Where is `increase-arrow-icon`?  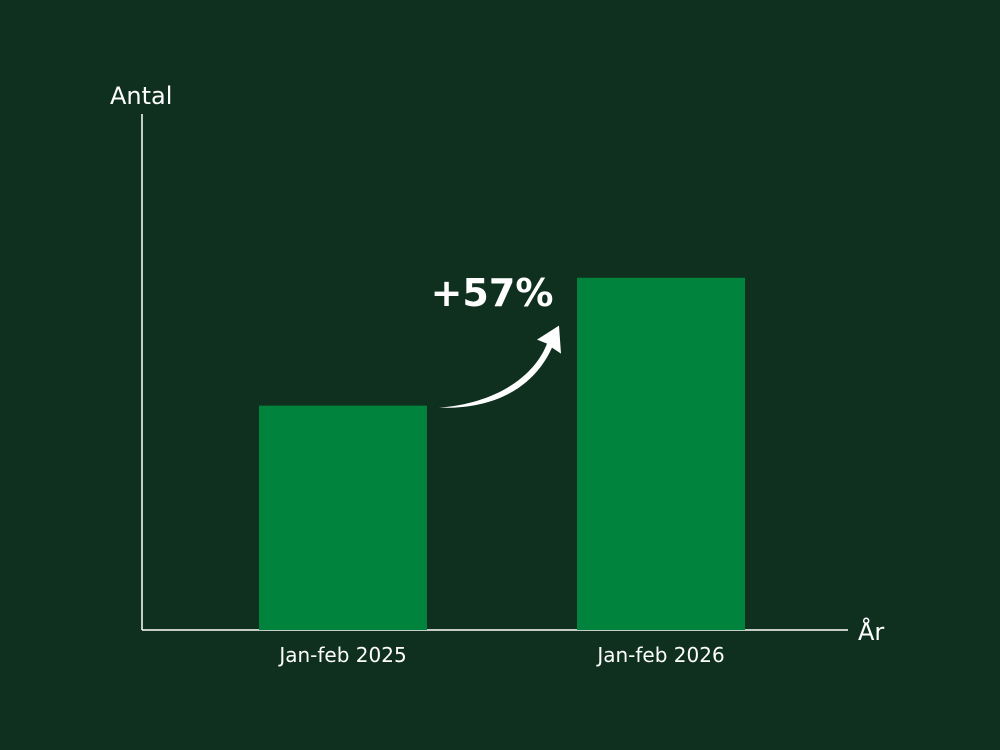
increase-arrow-icon is located at coordinates (500, 366).